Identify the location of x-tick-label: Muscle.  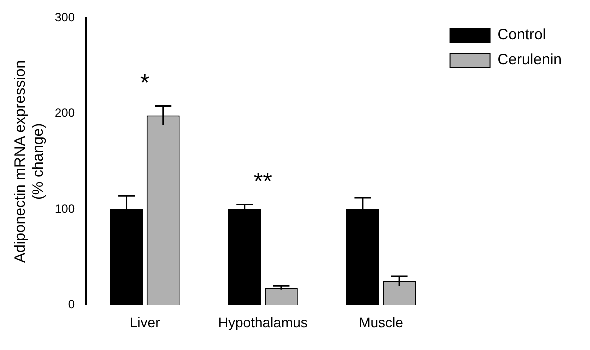
(381, 322).